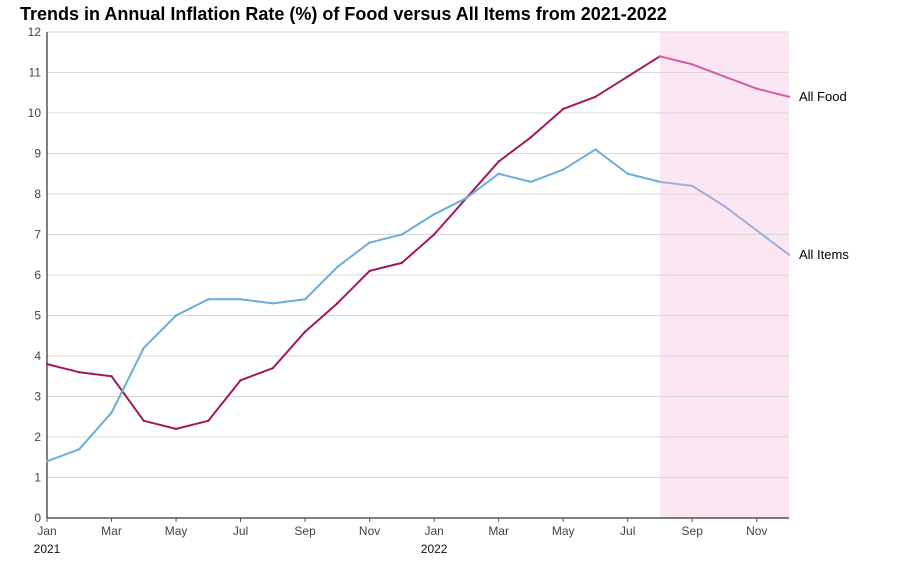 The width and height of the screenshot is (900, 563). What do you see at coordinates (824, 175) in the screenshot?
I see `labels-layer: All Food All Items` at bounding box center [824, 175].